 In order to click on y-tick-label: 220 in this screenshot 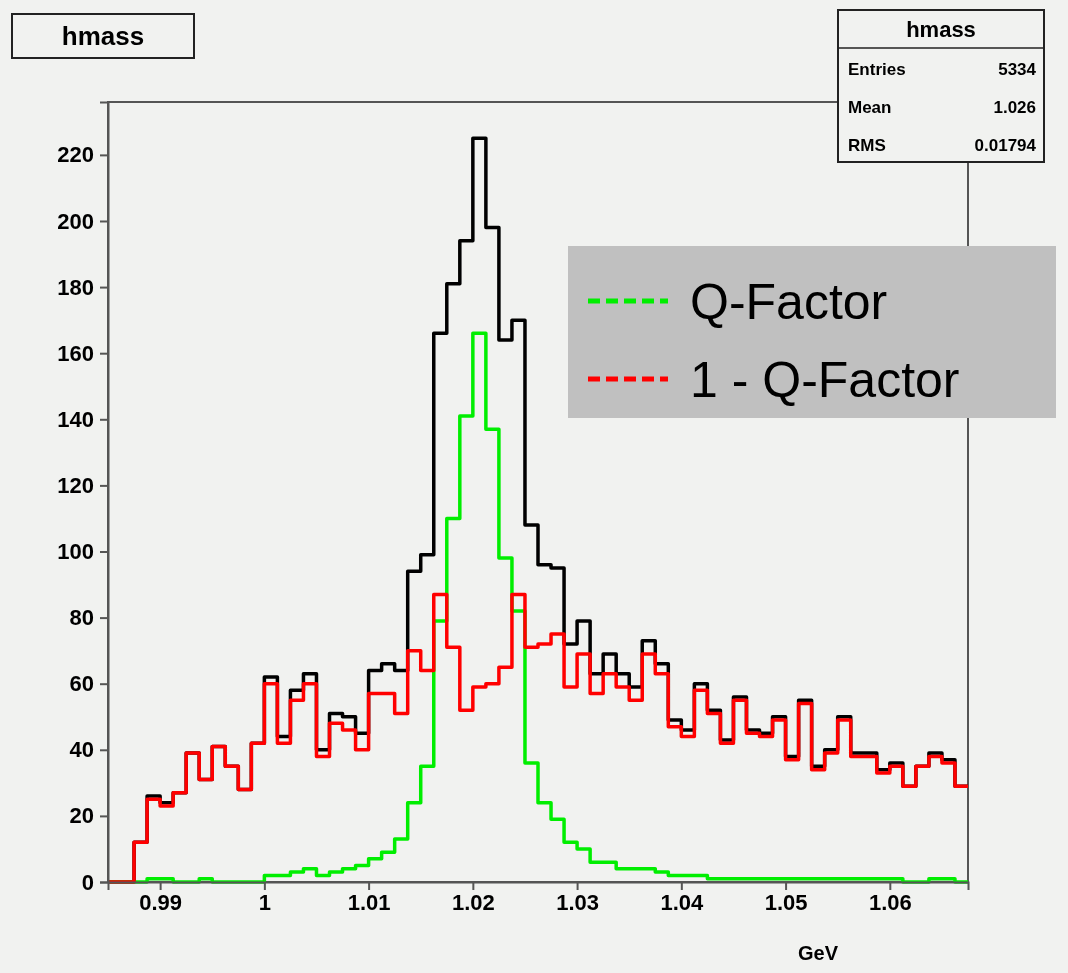, I will do `click(75, 155)`.